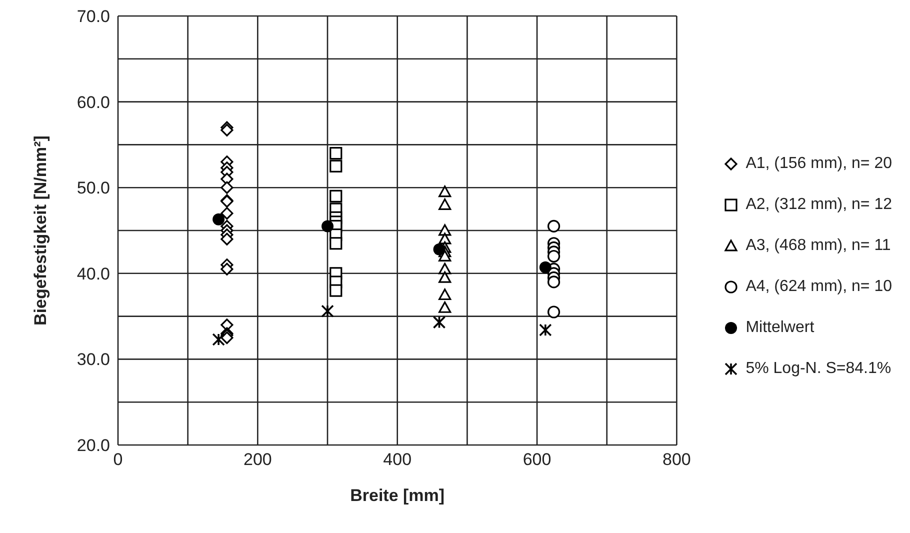 The height and width of the screenshot is (533, 910). What do you see at coordinates (819, 287) in the screenshot?
I see `legend-label: A4, (624 mm), n= 10` at bounding box center [819, 287].